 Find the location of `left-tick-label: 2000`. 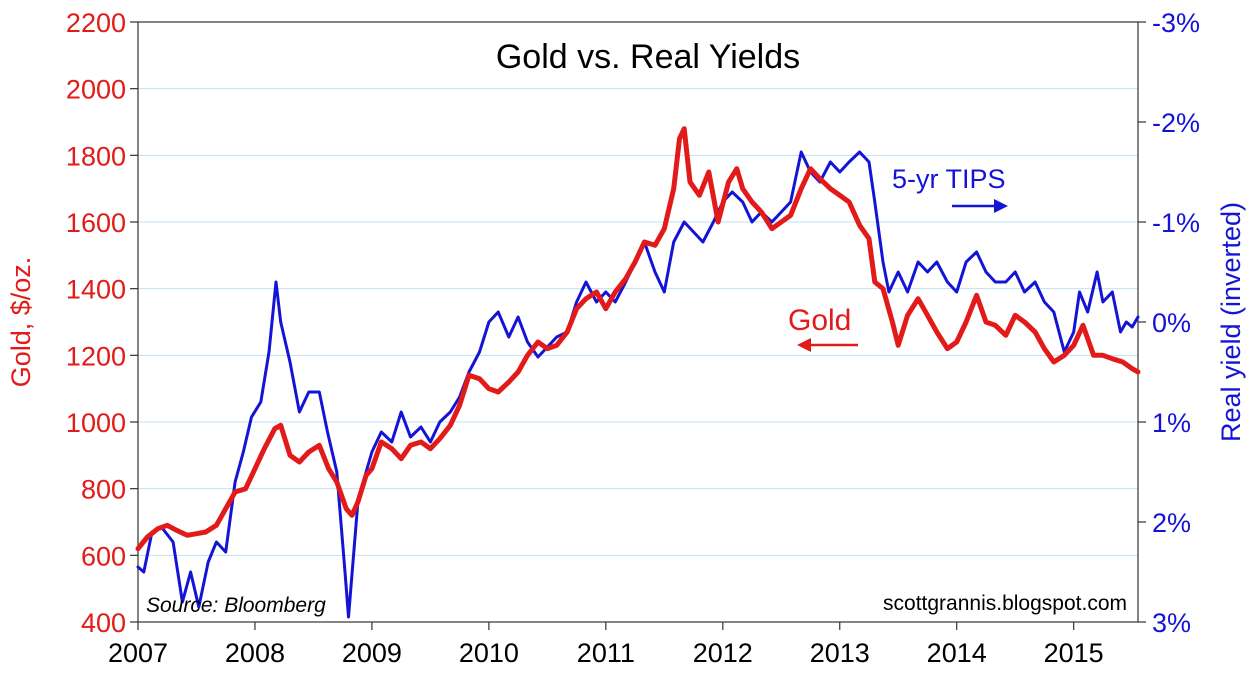

left-tick-label: 2000 is located at coordinates (96, 90).